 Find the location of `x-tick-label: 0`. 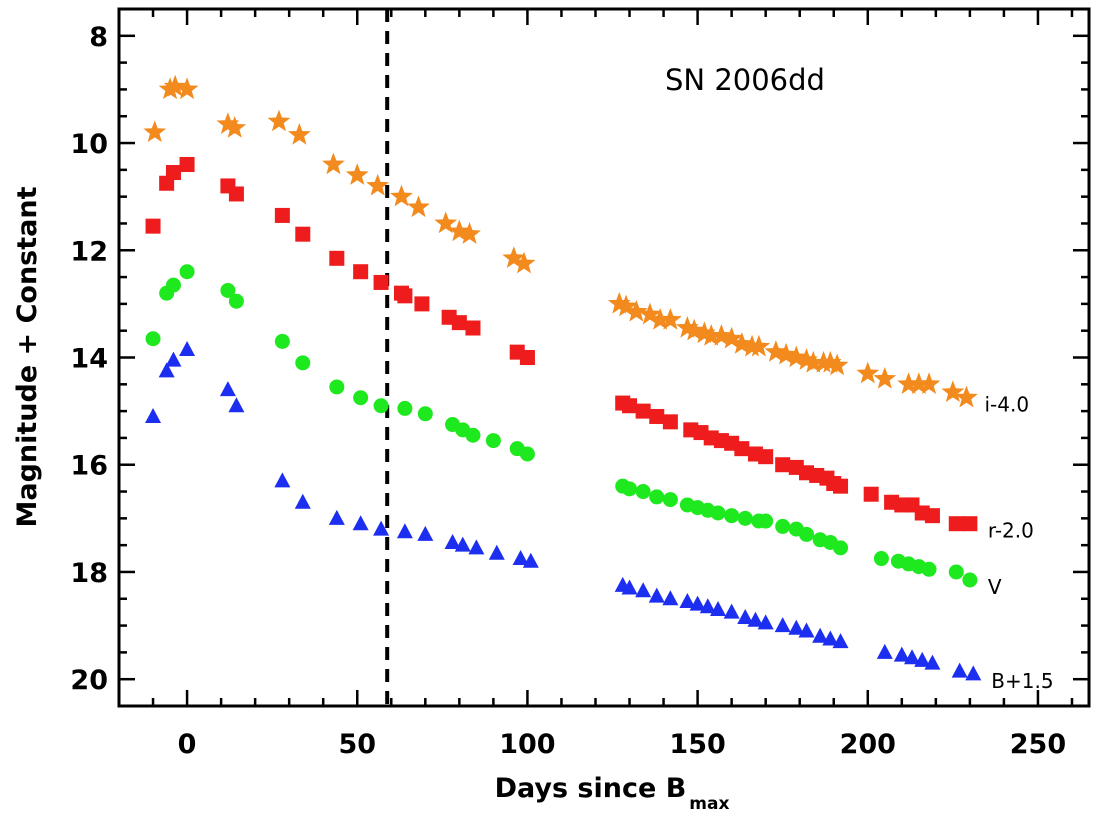

x-tick-label: 0 is located at coordinates (187, 744).